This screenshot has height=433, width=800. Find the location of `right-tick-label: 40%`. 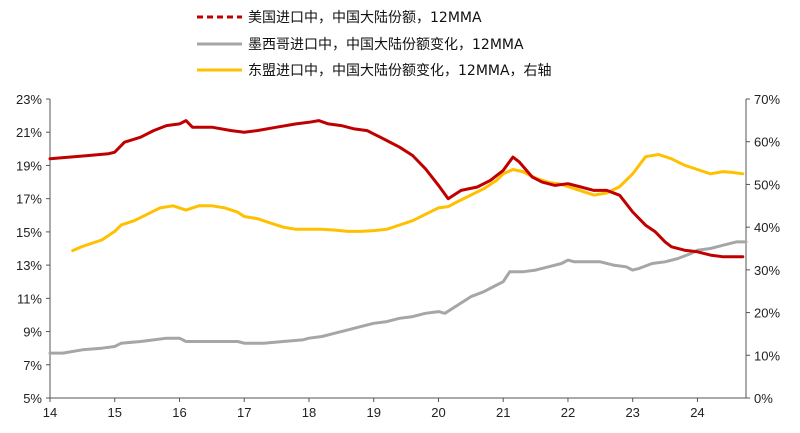

right-tick-label: 40% is located at coordinates (767, 227).